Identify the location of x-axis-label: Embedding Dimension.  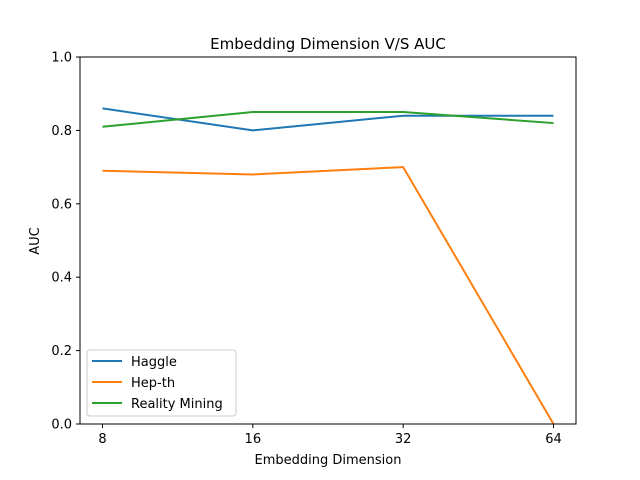
(328, 460).